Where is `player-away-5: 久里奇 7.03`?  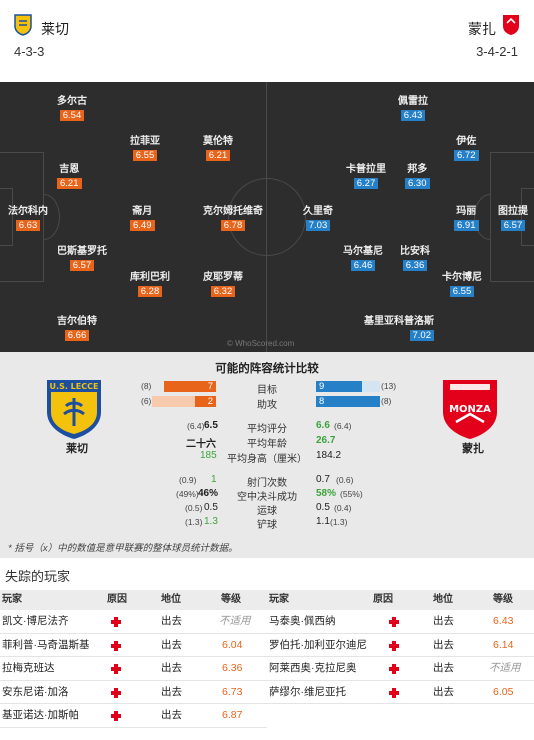
player-away-5: 久里奇 7.03 is located at coordinates (318, 218).